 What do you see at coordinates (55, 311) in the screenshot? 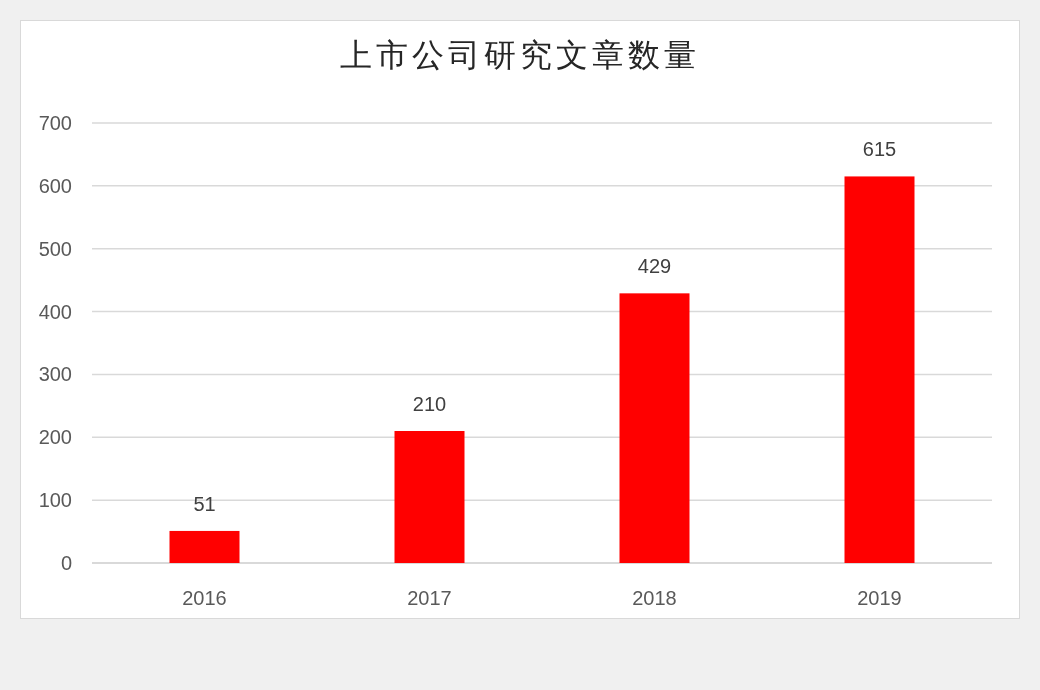
I see `y-tick-label: 400` at bounding box center [55, 311].